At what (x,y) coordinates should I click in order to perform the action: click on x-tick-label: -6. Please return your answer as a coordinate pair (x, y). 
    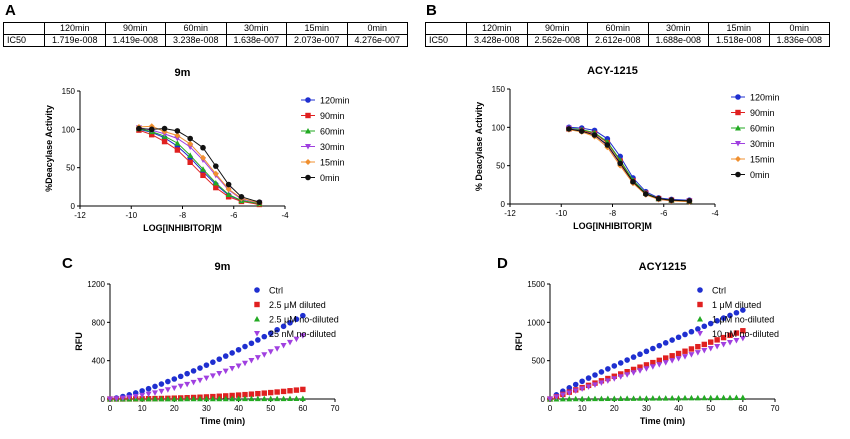
    Looking at the image, I should click on (664, 213).